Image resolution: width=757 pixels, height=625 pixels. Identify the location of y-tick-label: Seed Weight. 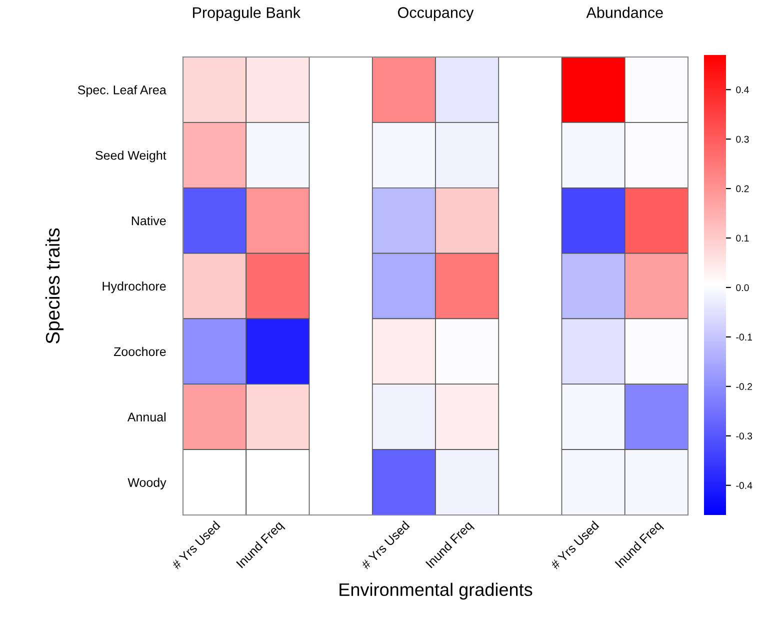
(131, 156).